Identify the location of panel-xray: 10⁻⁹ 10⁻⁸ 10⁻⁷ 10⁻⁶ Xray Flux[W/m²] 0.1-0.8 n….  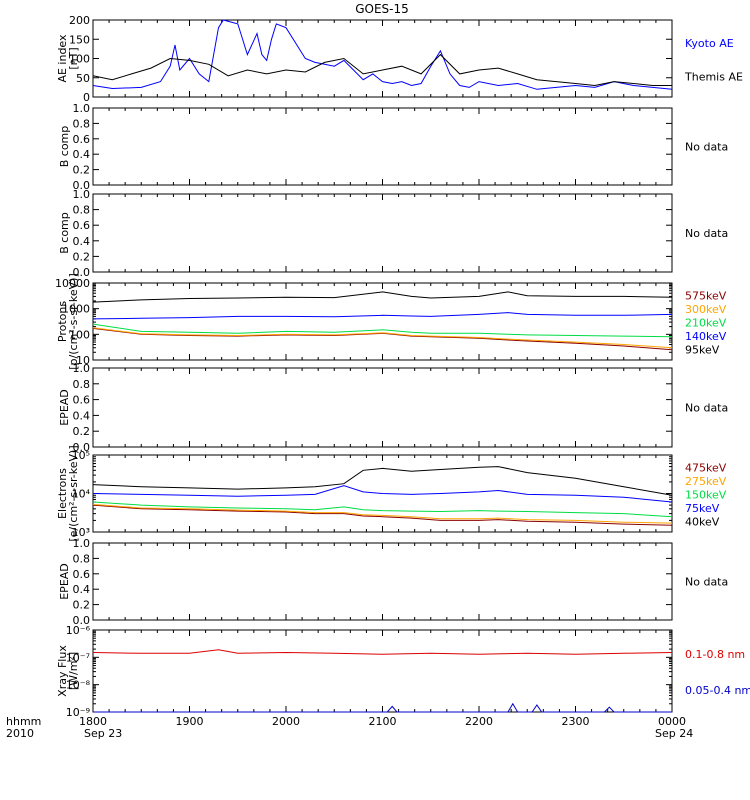
(403, 676).